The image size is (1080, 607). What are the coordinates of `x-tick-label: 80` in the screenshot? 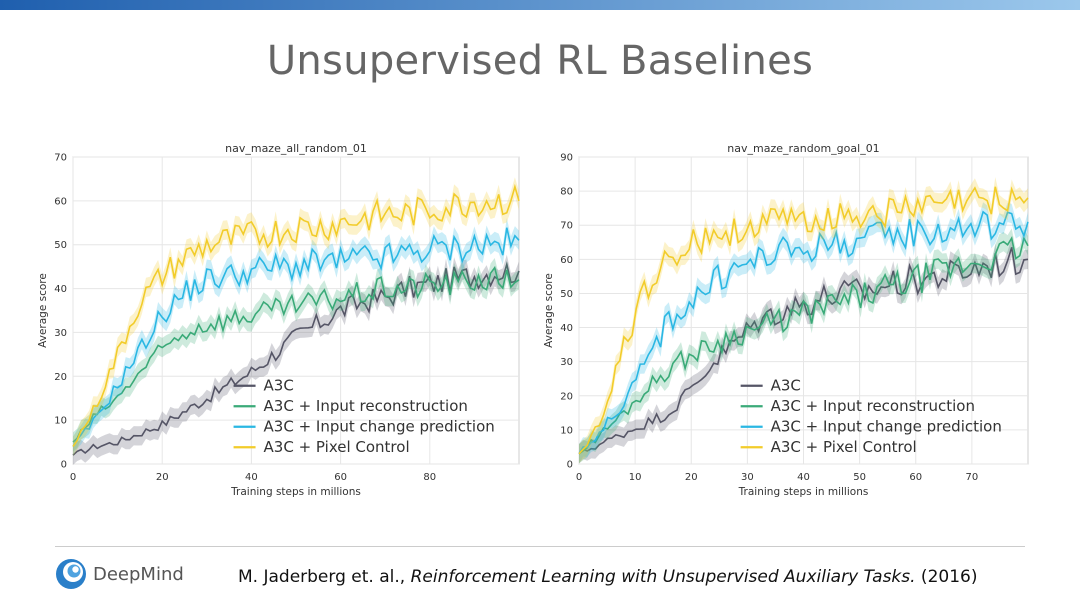 It's located at (429, 477).